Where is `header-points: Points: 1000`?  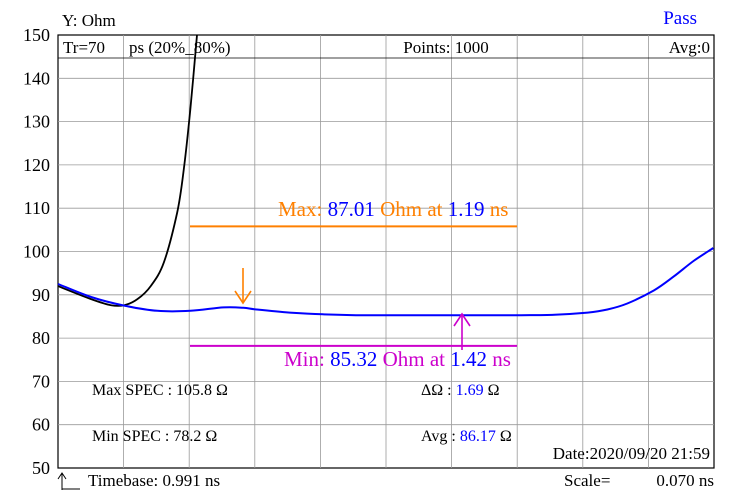
header-points: Points: 1000 is located at coordinates (446, 47).